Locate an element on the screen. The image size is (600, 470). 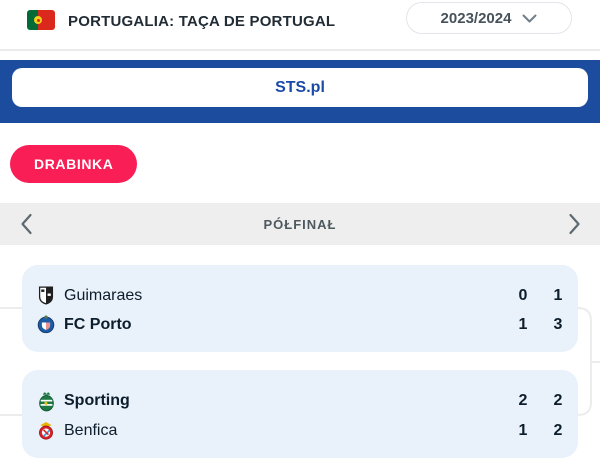
team-row-fc-porto: FC Porto 1 3 is located at coordinates (300, 324).